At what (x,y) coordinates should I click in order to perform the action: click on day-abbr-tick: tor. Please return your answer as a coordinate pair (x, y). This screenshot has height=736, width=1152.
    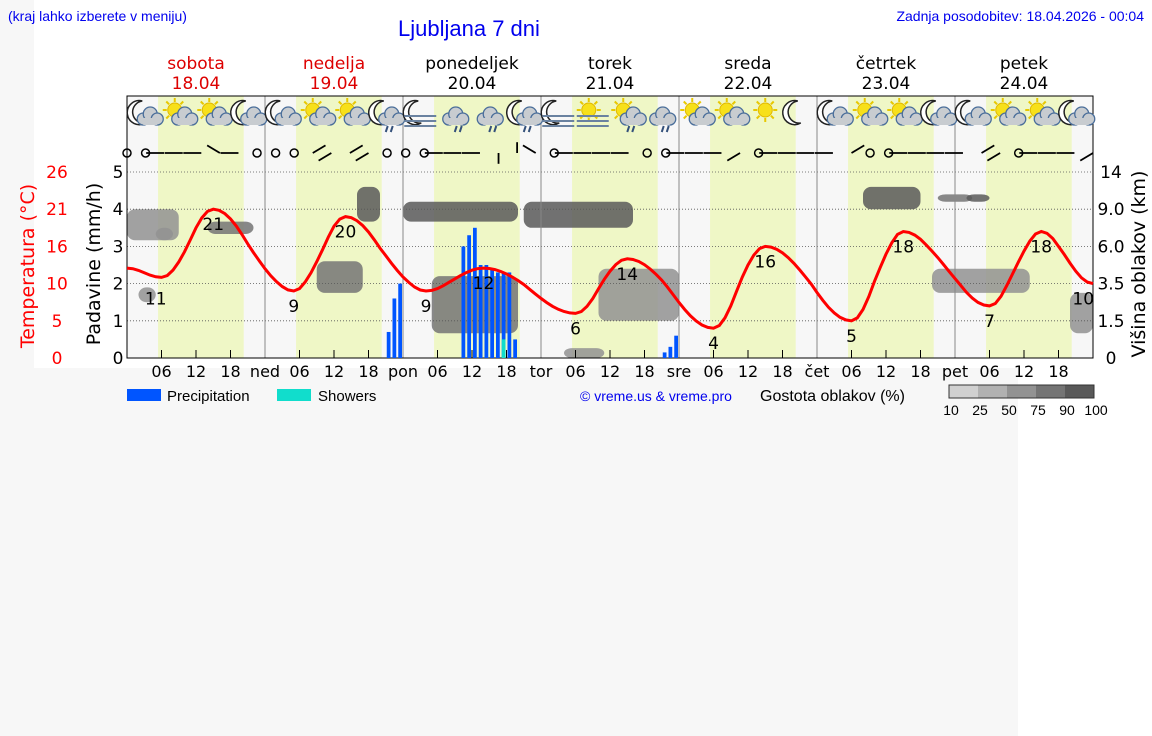
    Looking at the image, I should click on (541, 371).